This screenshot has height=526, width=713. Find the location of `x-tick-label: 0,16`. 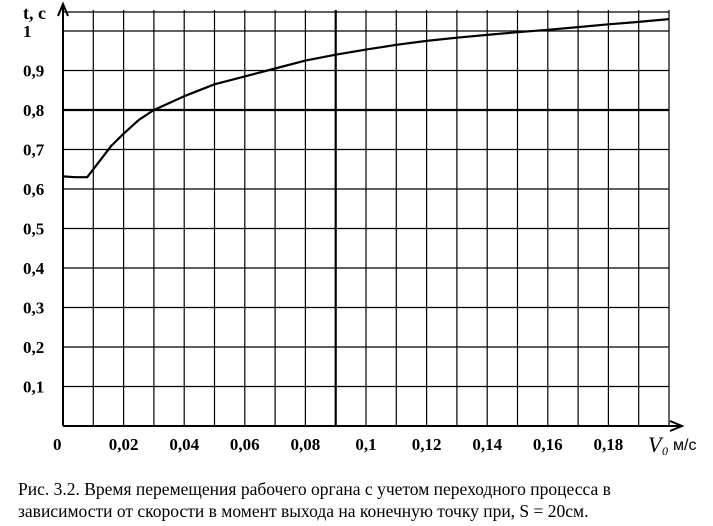

x-tick-label: 0,16 is located at coordinates (548, 444).